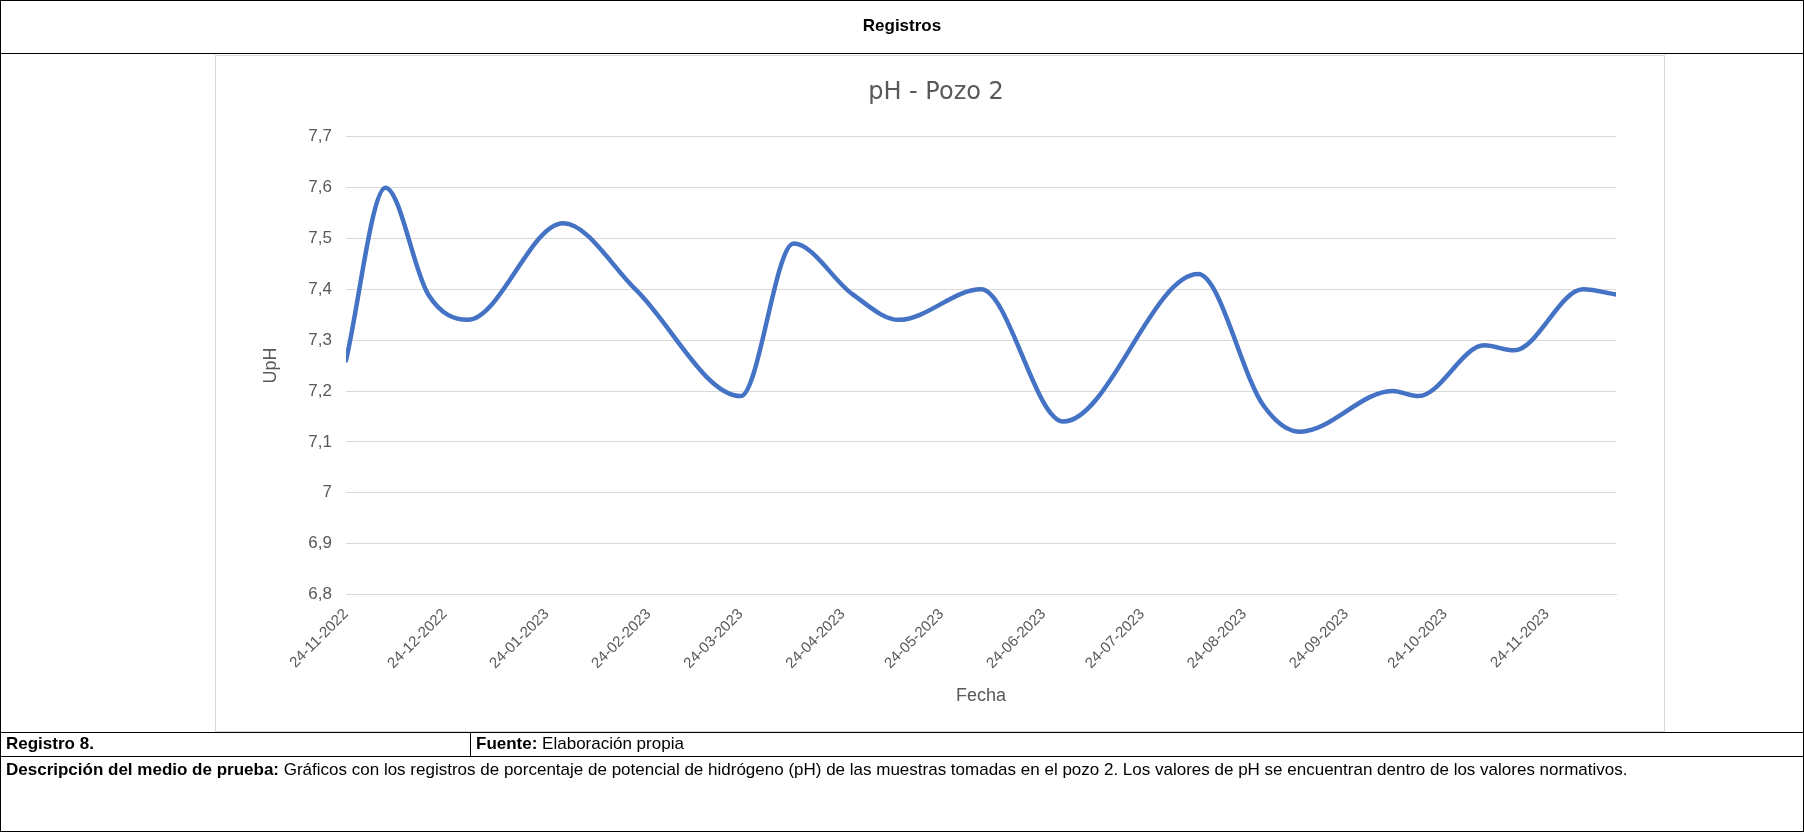 The image size is (1804, 832). I want to click on y-tick-label: 6,8, so click(320, 594).